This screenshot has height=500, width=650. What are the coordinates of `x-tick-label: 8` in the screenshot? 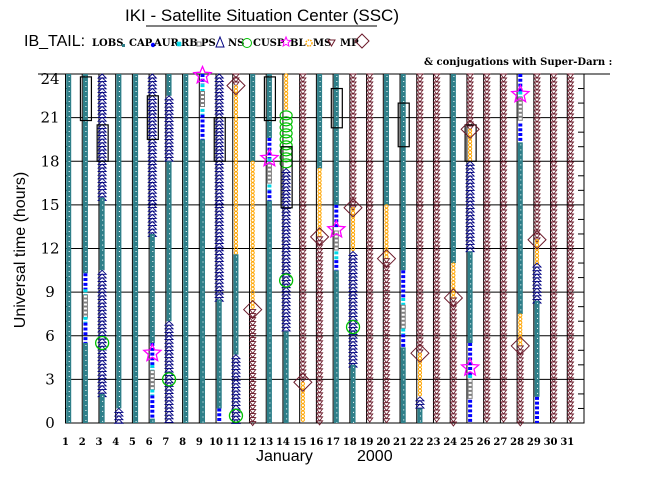 It's located at (182, 442).